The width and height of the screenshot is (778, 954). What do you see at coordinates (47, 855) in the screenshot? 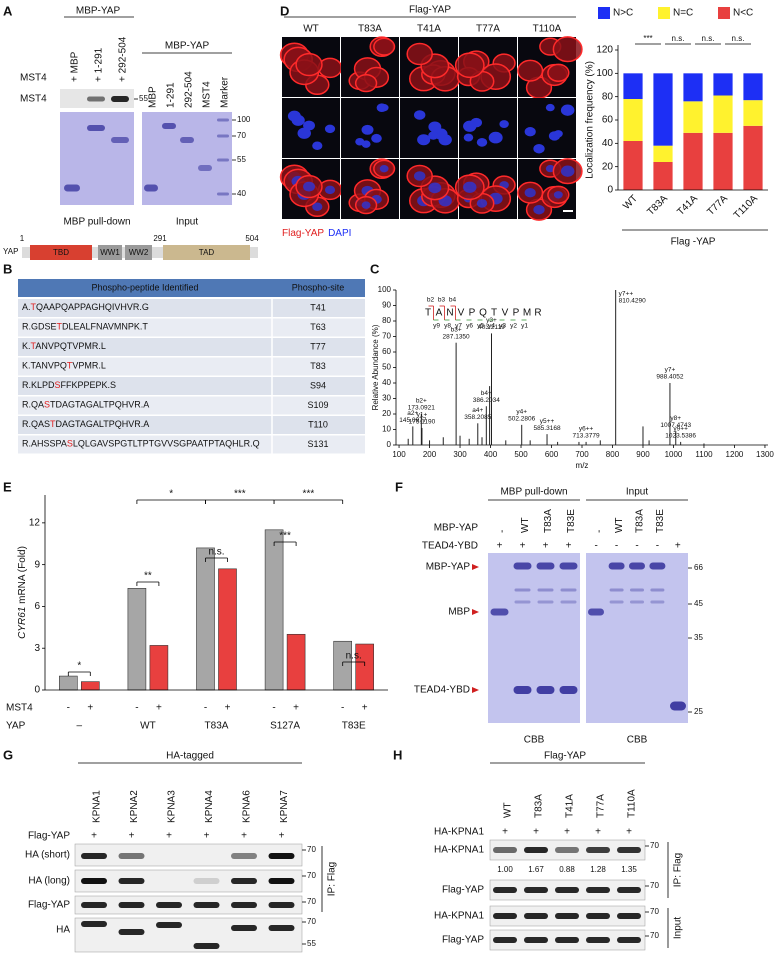
I see `blot-label: HA (short)` at bounding box center [47, 855].